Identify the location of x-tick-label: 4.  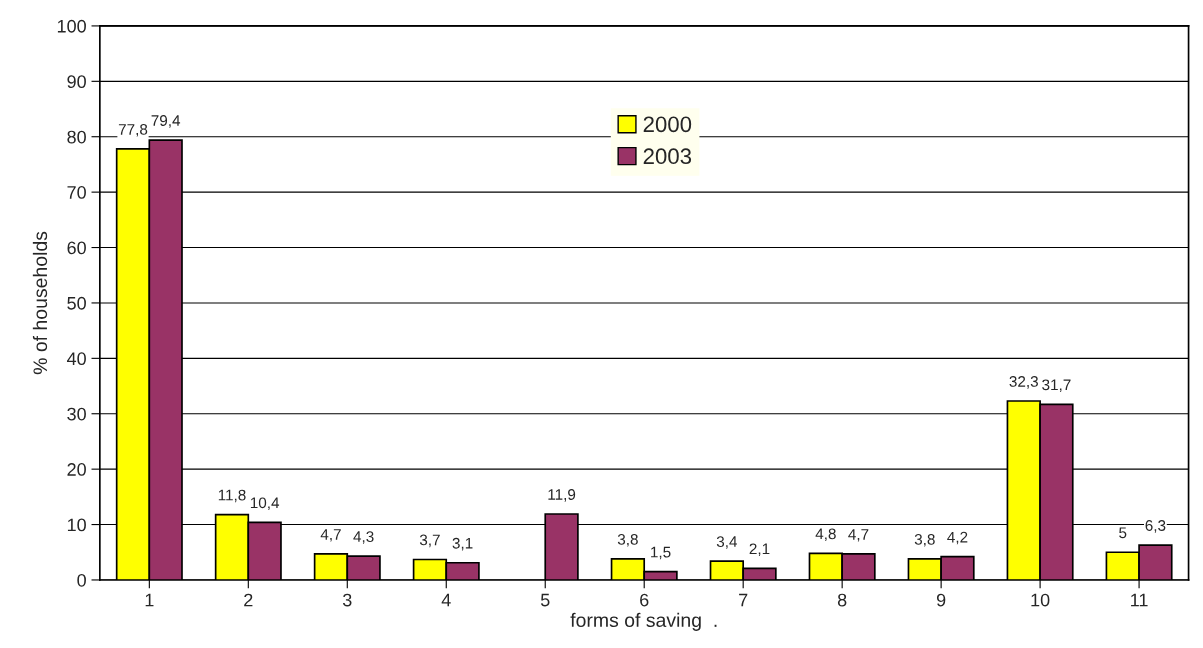
(446, 600).